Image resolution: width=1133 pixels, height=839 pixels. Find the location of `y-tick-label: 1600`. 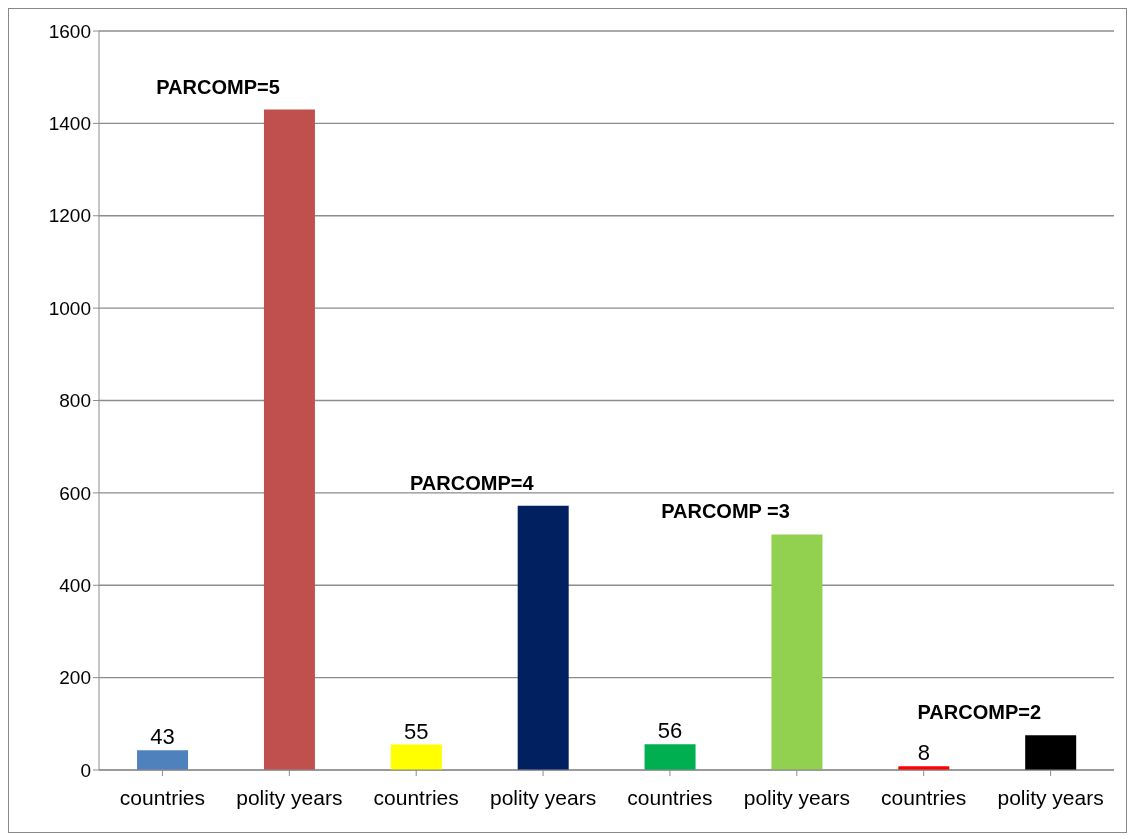

y-tick-label: 1600 is located at coordinates (69, 31).